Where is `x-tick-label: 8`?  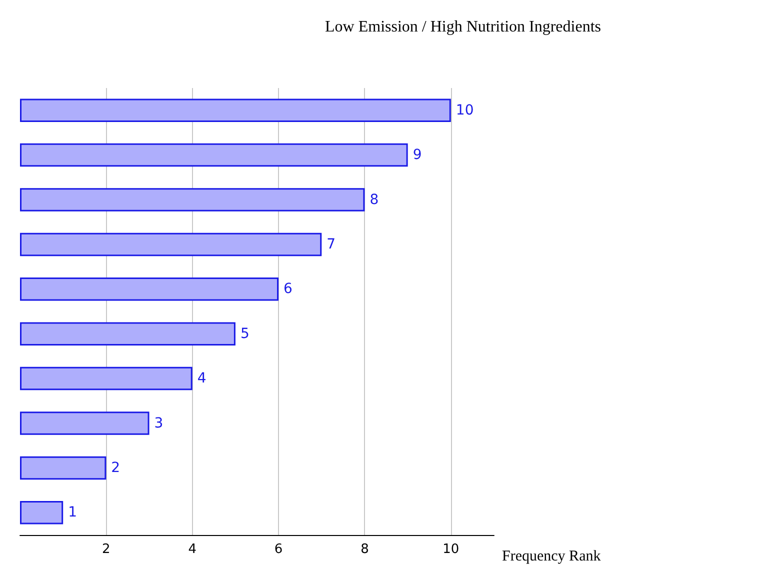
x-tick-label: 8 is located at coordinates (364, 549).